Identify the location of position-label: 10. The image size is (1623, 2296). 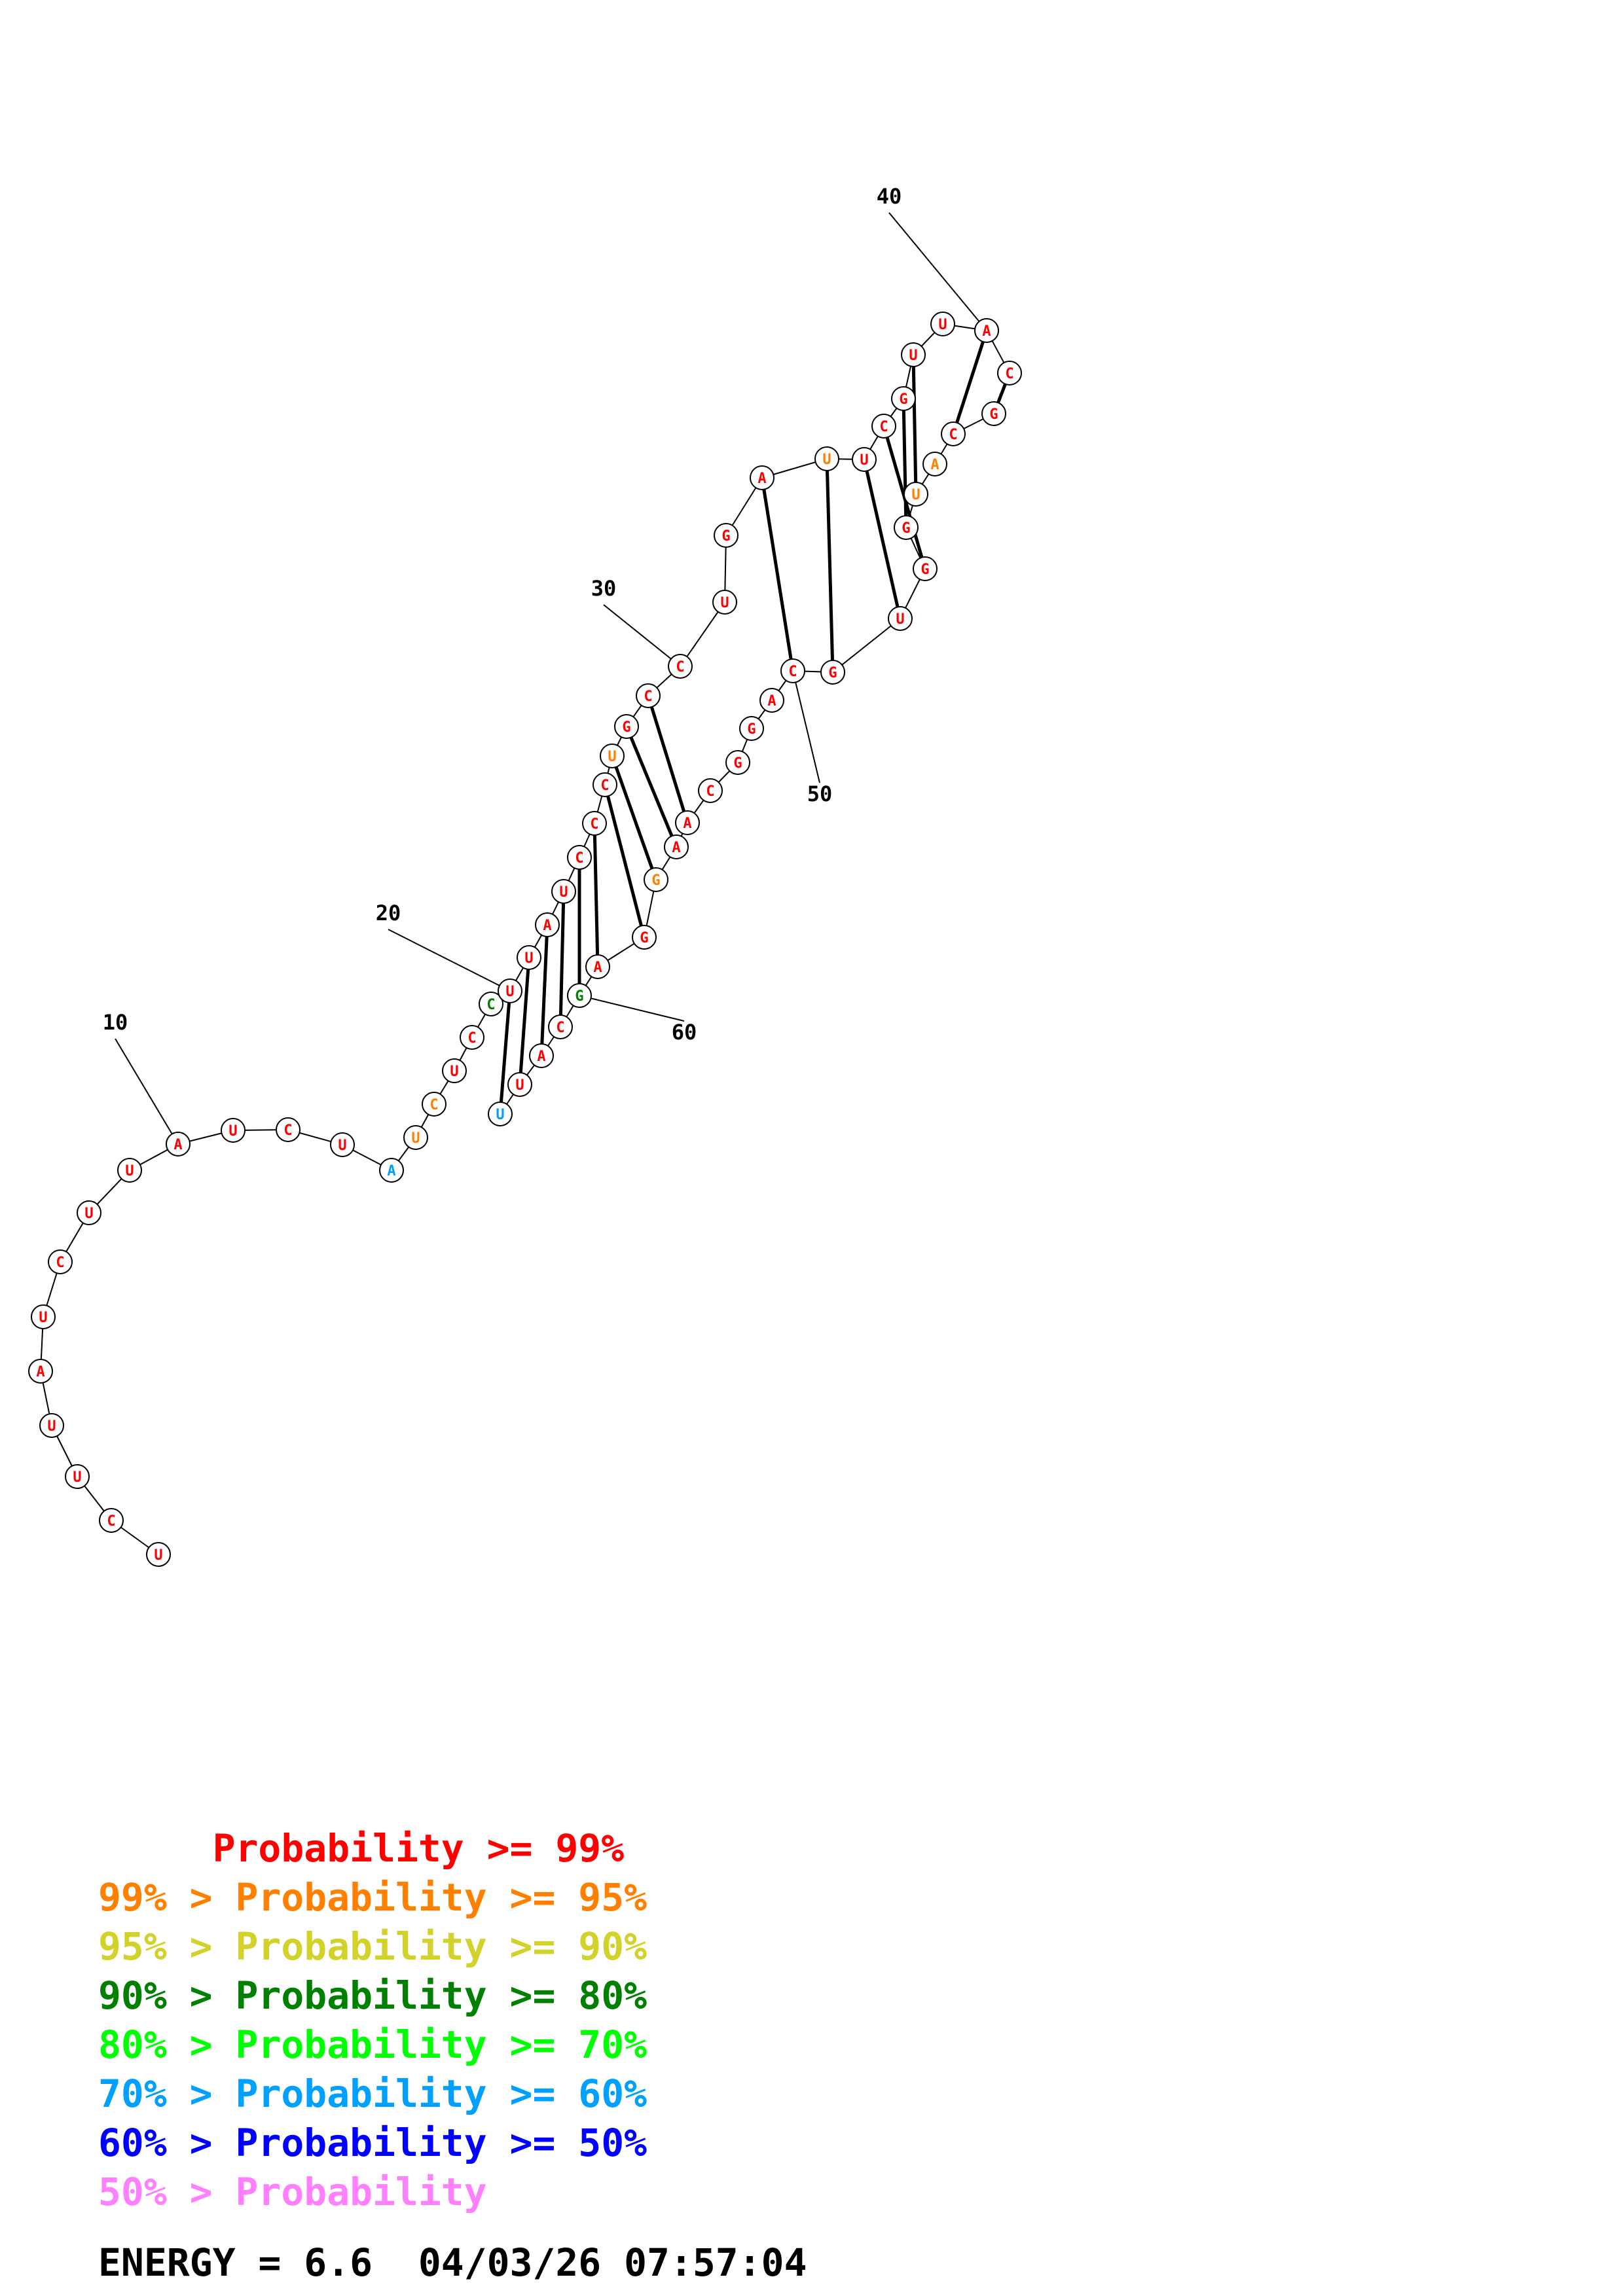
(115, 1022).